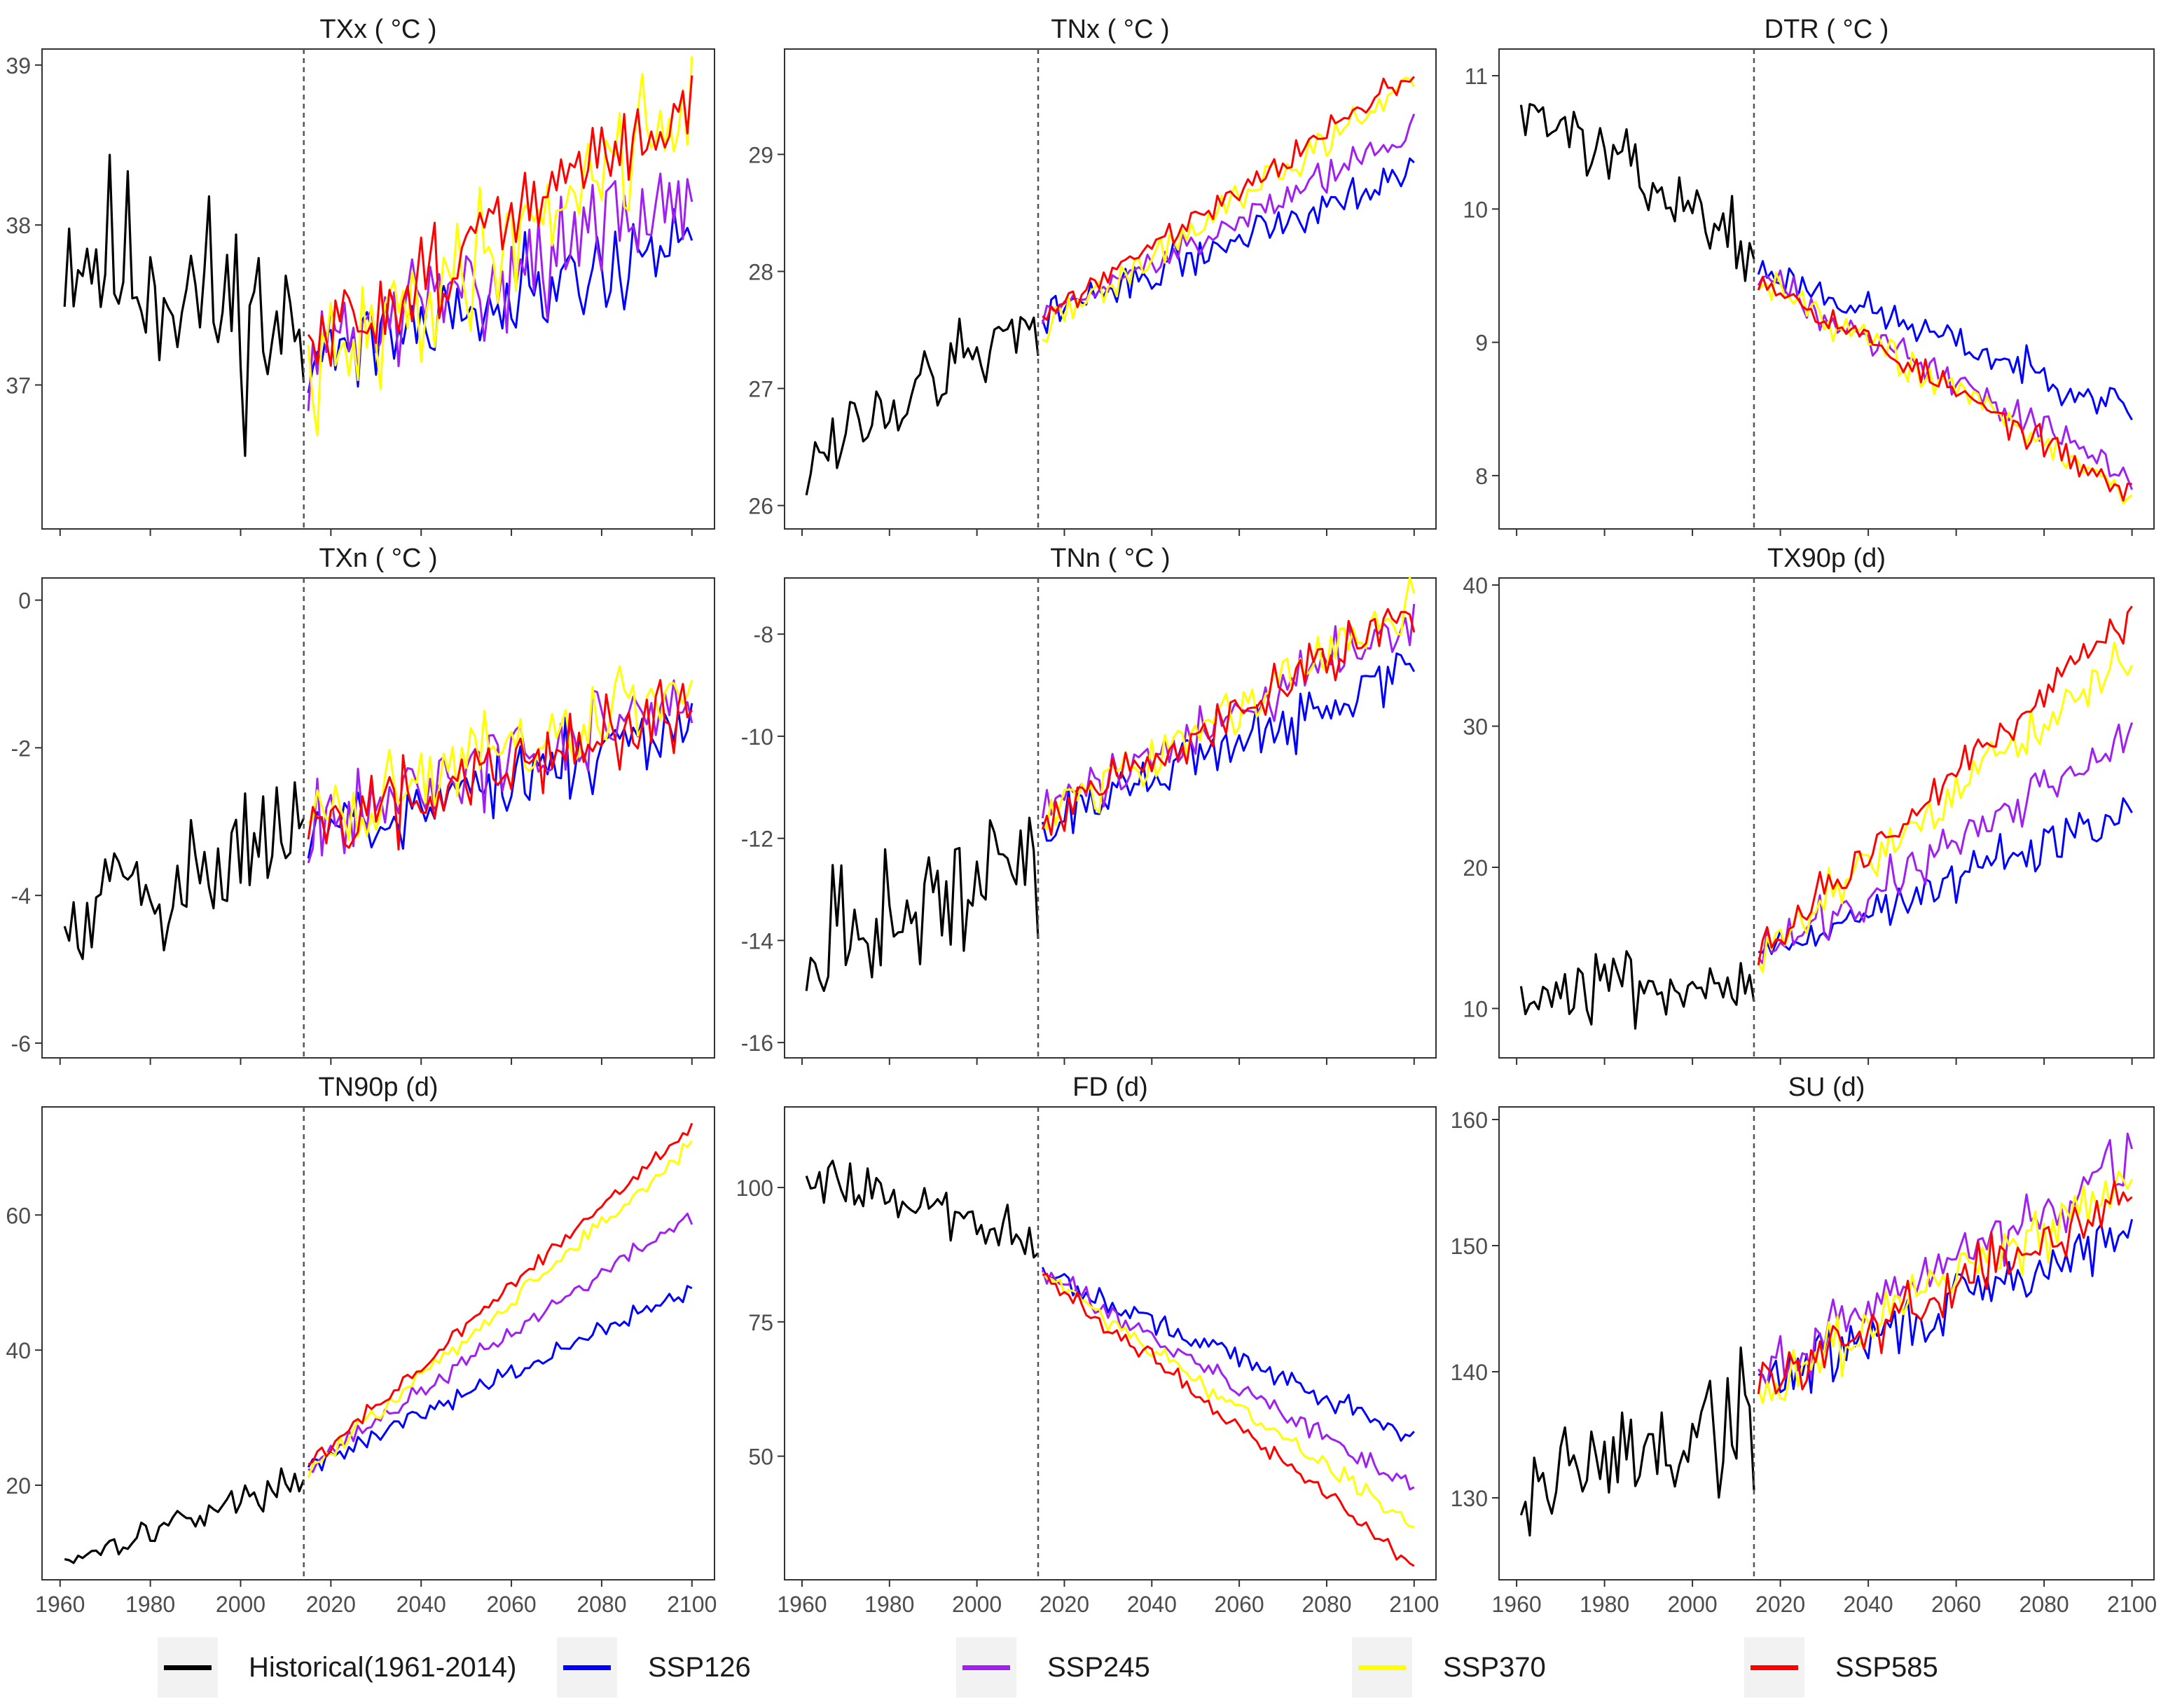  What do you see at coordinates (18, 225) in the screenshot?
I see `y-tick-label: 38` at bounding box center [18, 225].